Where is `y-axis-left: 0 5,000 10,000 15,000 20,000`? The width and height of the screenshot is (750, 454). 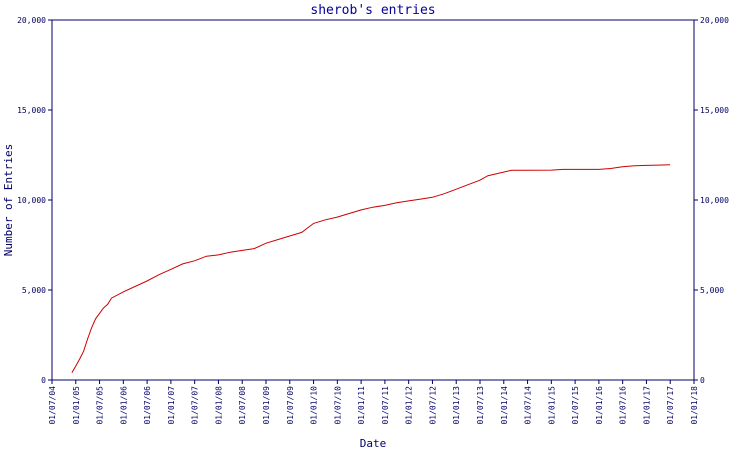
y-axis-left: 0 5,000 10,000 15,000 20,000 is located at coordinates (34, 200).